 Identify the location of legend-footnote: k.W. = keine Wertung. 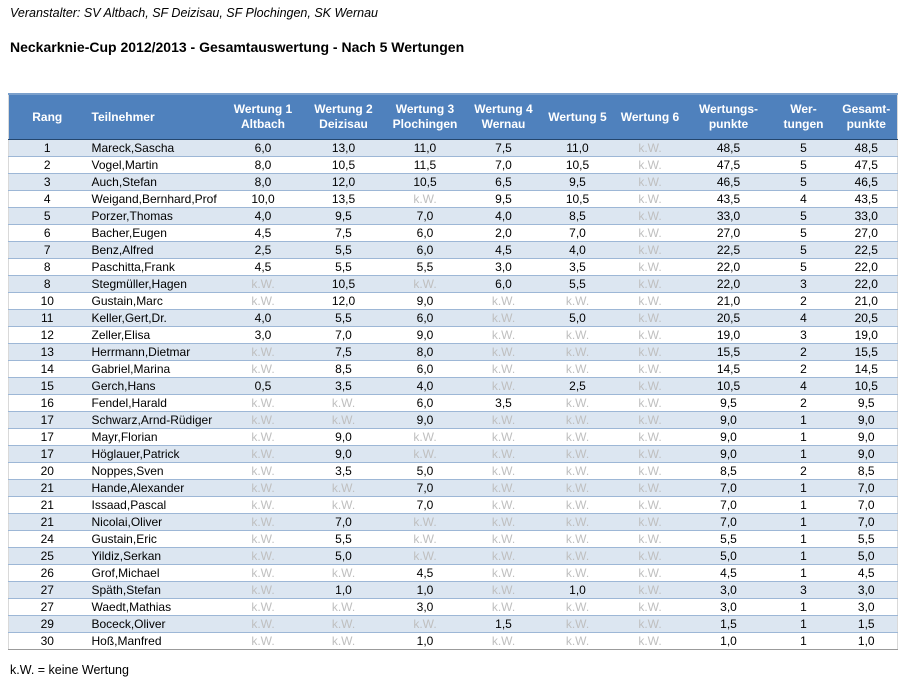
(69, 670).